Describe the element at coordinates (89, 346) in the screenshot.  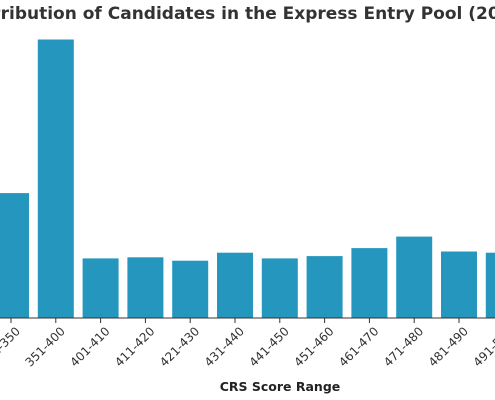
I see `x-tick-label: 401-410` at that location.